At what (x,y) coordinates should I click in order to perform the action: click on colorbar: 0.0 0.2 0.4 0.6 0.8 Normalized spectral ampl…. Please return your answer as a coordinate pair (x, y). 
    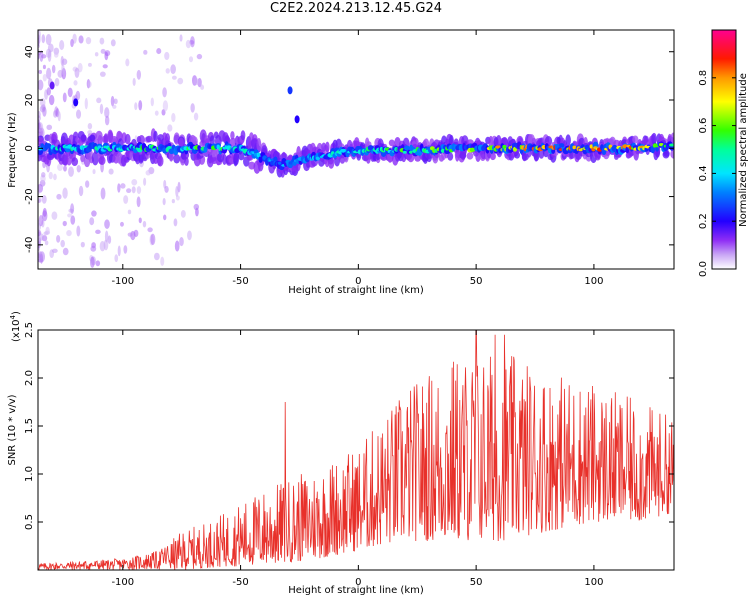
    Looking at the image, I should click on (723, 153).